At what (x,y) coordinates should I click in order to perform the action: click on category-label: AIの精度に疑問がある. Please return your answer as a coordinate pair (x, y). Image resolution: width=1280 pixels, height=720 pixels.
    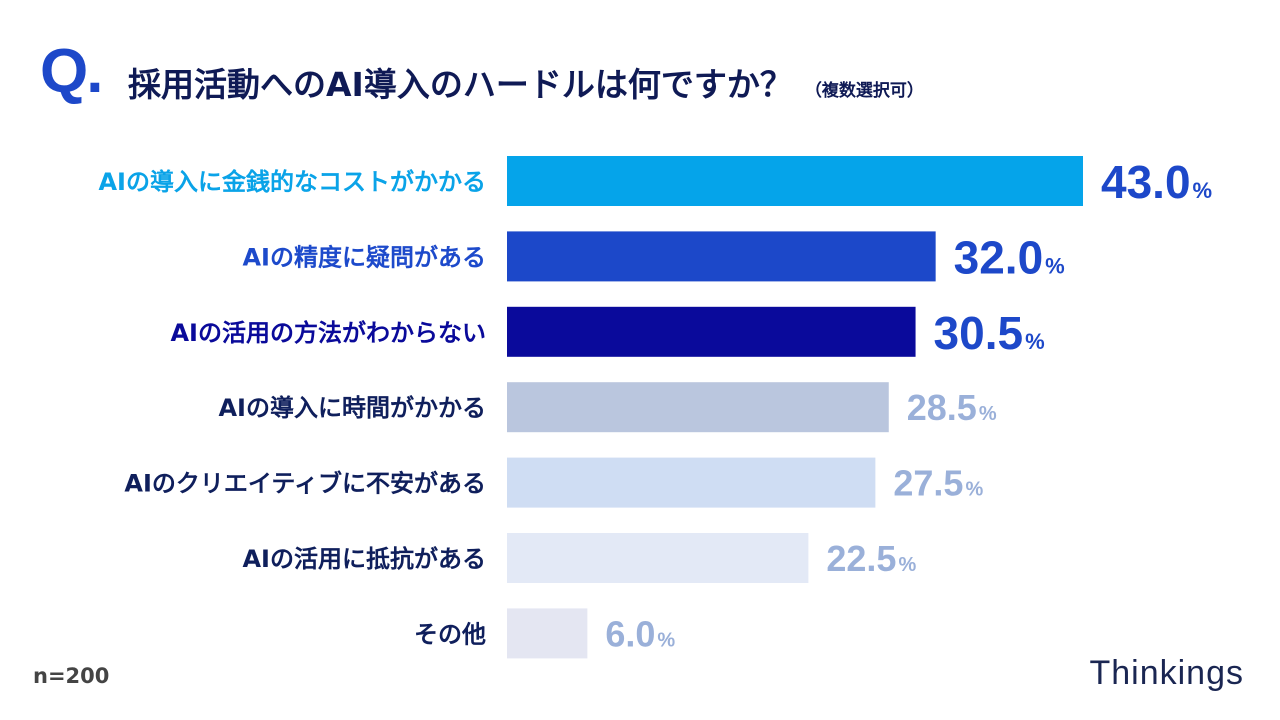
    Looking at the image, I should click on (364, 257).